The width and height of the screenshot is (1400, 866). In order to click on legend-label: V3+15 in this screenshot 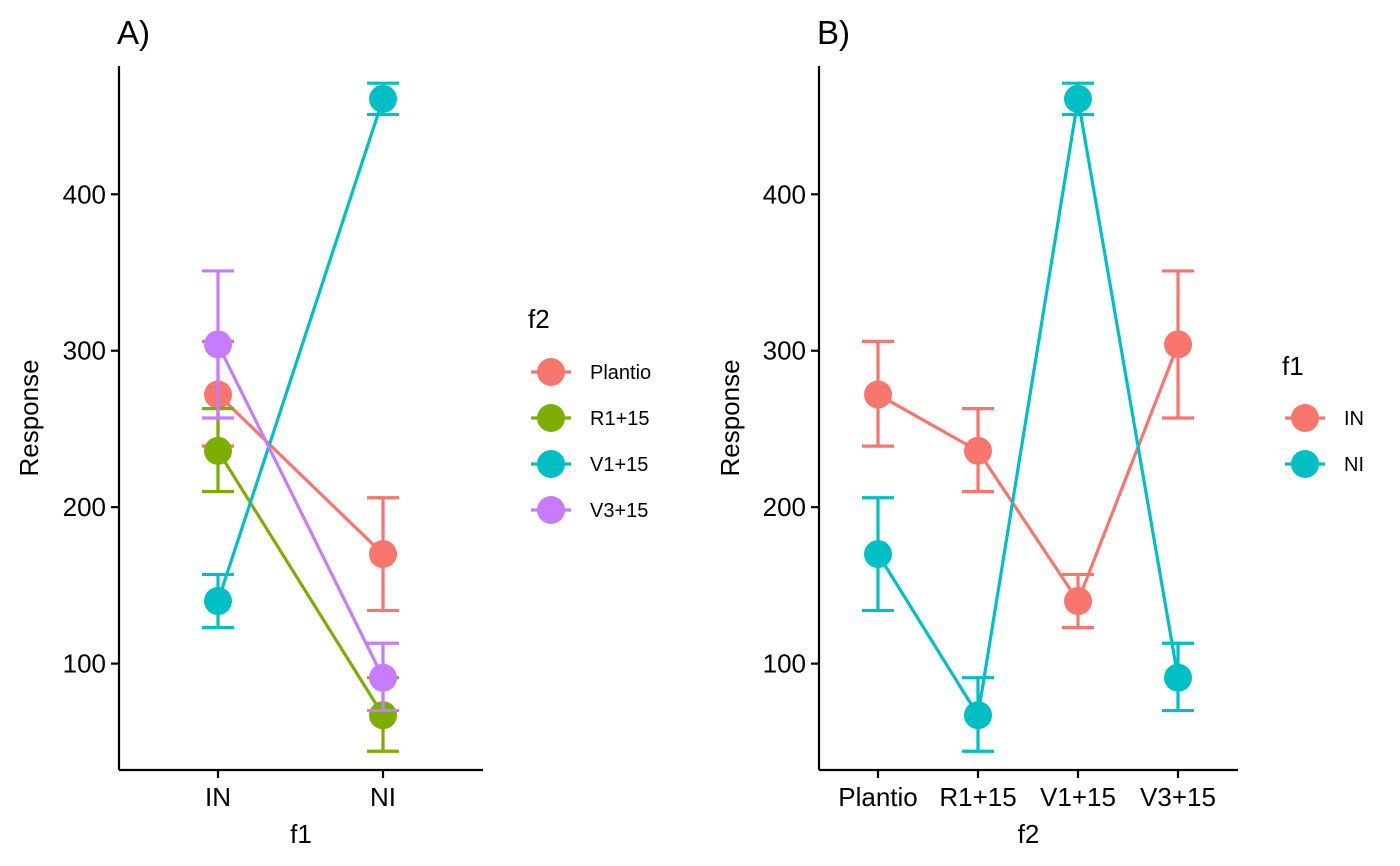, I will do `click(619, 511)`.